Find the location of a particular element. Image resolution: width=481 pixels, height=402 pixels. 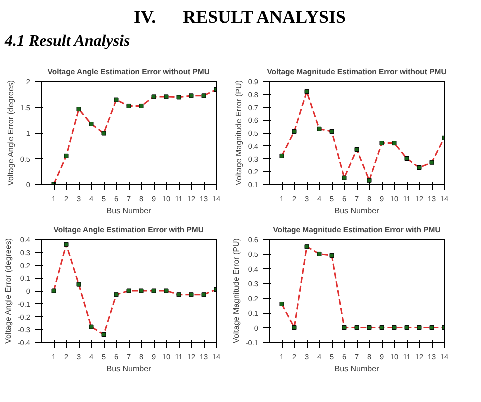

text: IV. RESULT ANALYSIS is located at coordinates (240, 17).